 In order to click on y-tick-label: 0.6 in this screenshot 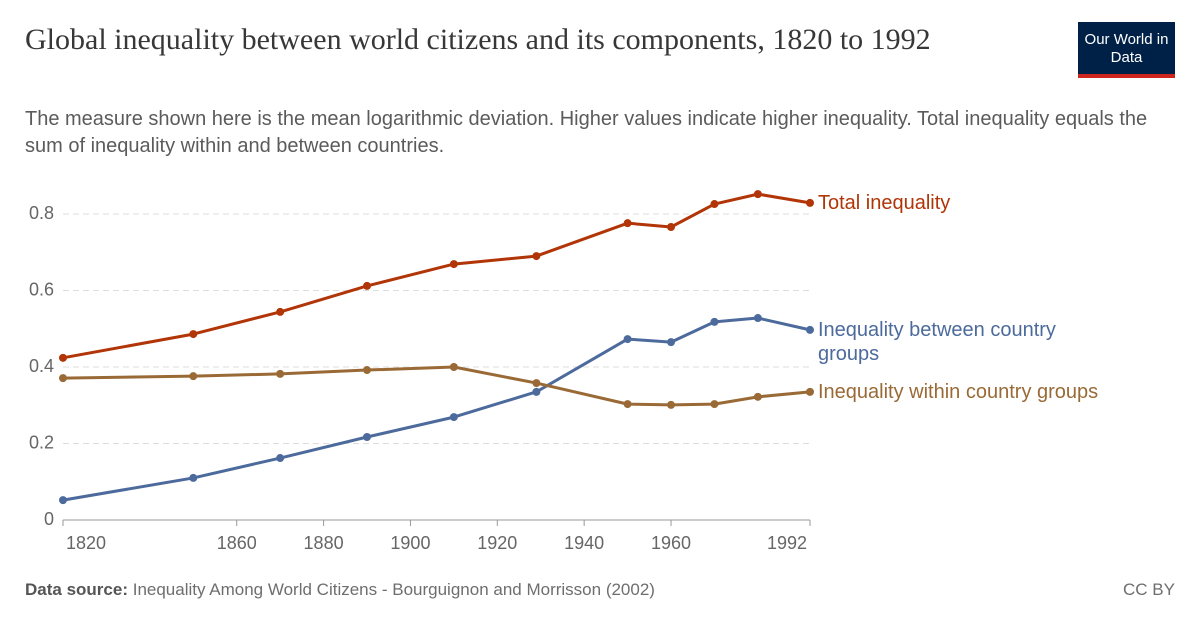, I will do `click(41, 289)`.